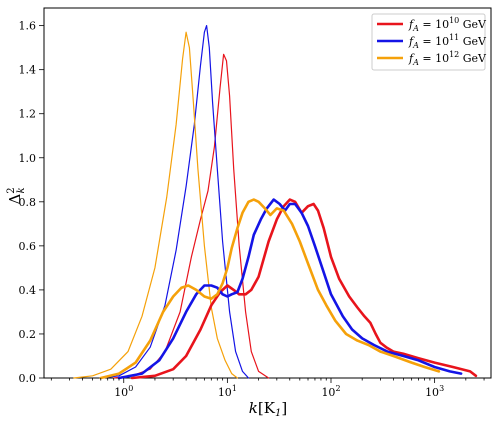 This screenshot has height=426, width=504. Describe the element at coordinates (28, 378) in the screenshot. I see `y-tick-label: 0.0` at that location.